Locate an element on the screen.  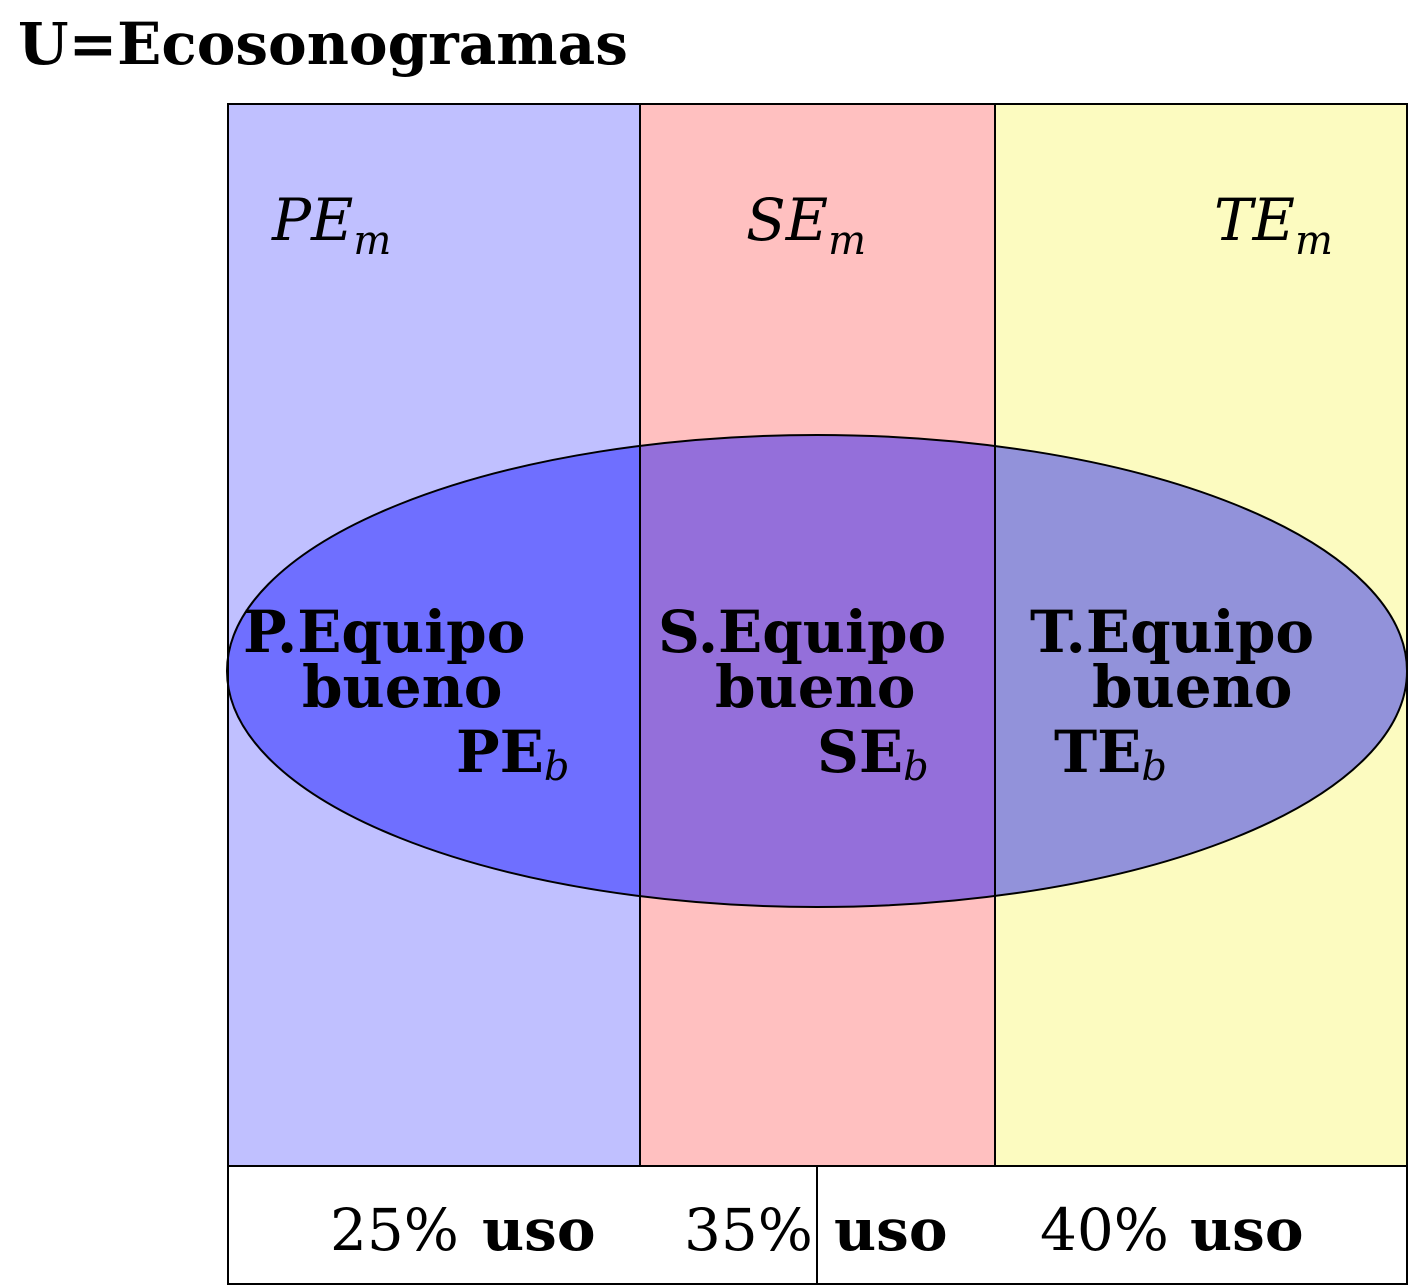
region-se-label: SEm is located at coordinates (806, 225).